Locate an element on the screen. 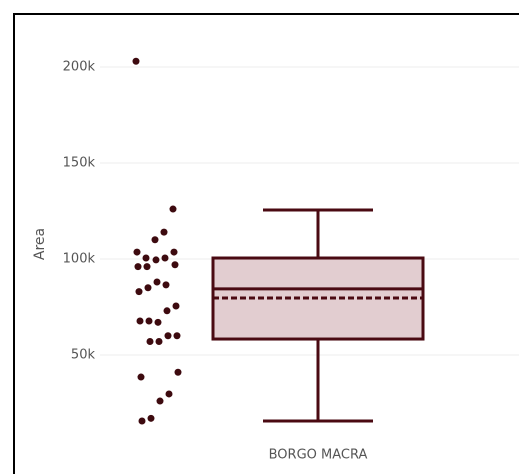 This screenshot has width=519, height=474. y-tick-label: 50k is located at coordinates (83, 354).